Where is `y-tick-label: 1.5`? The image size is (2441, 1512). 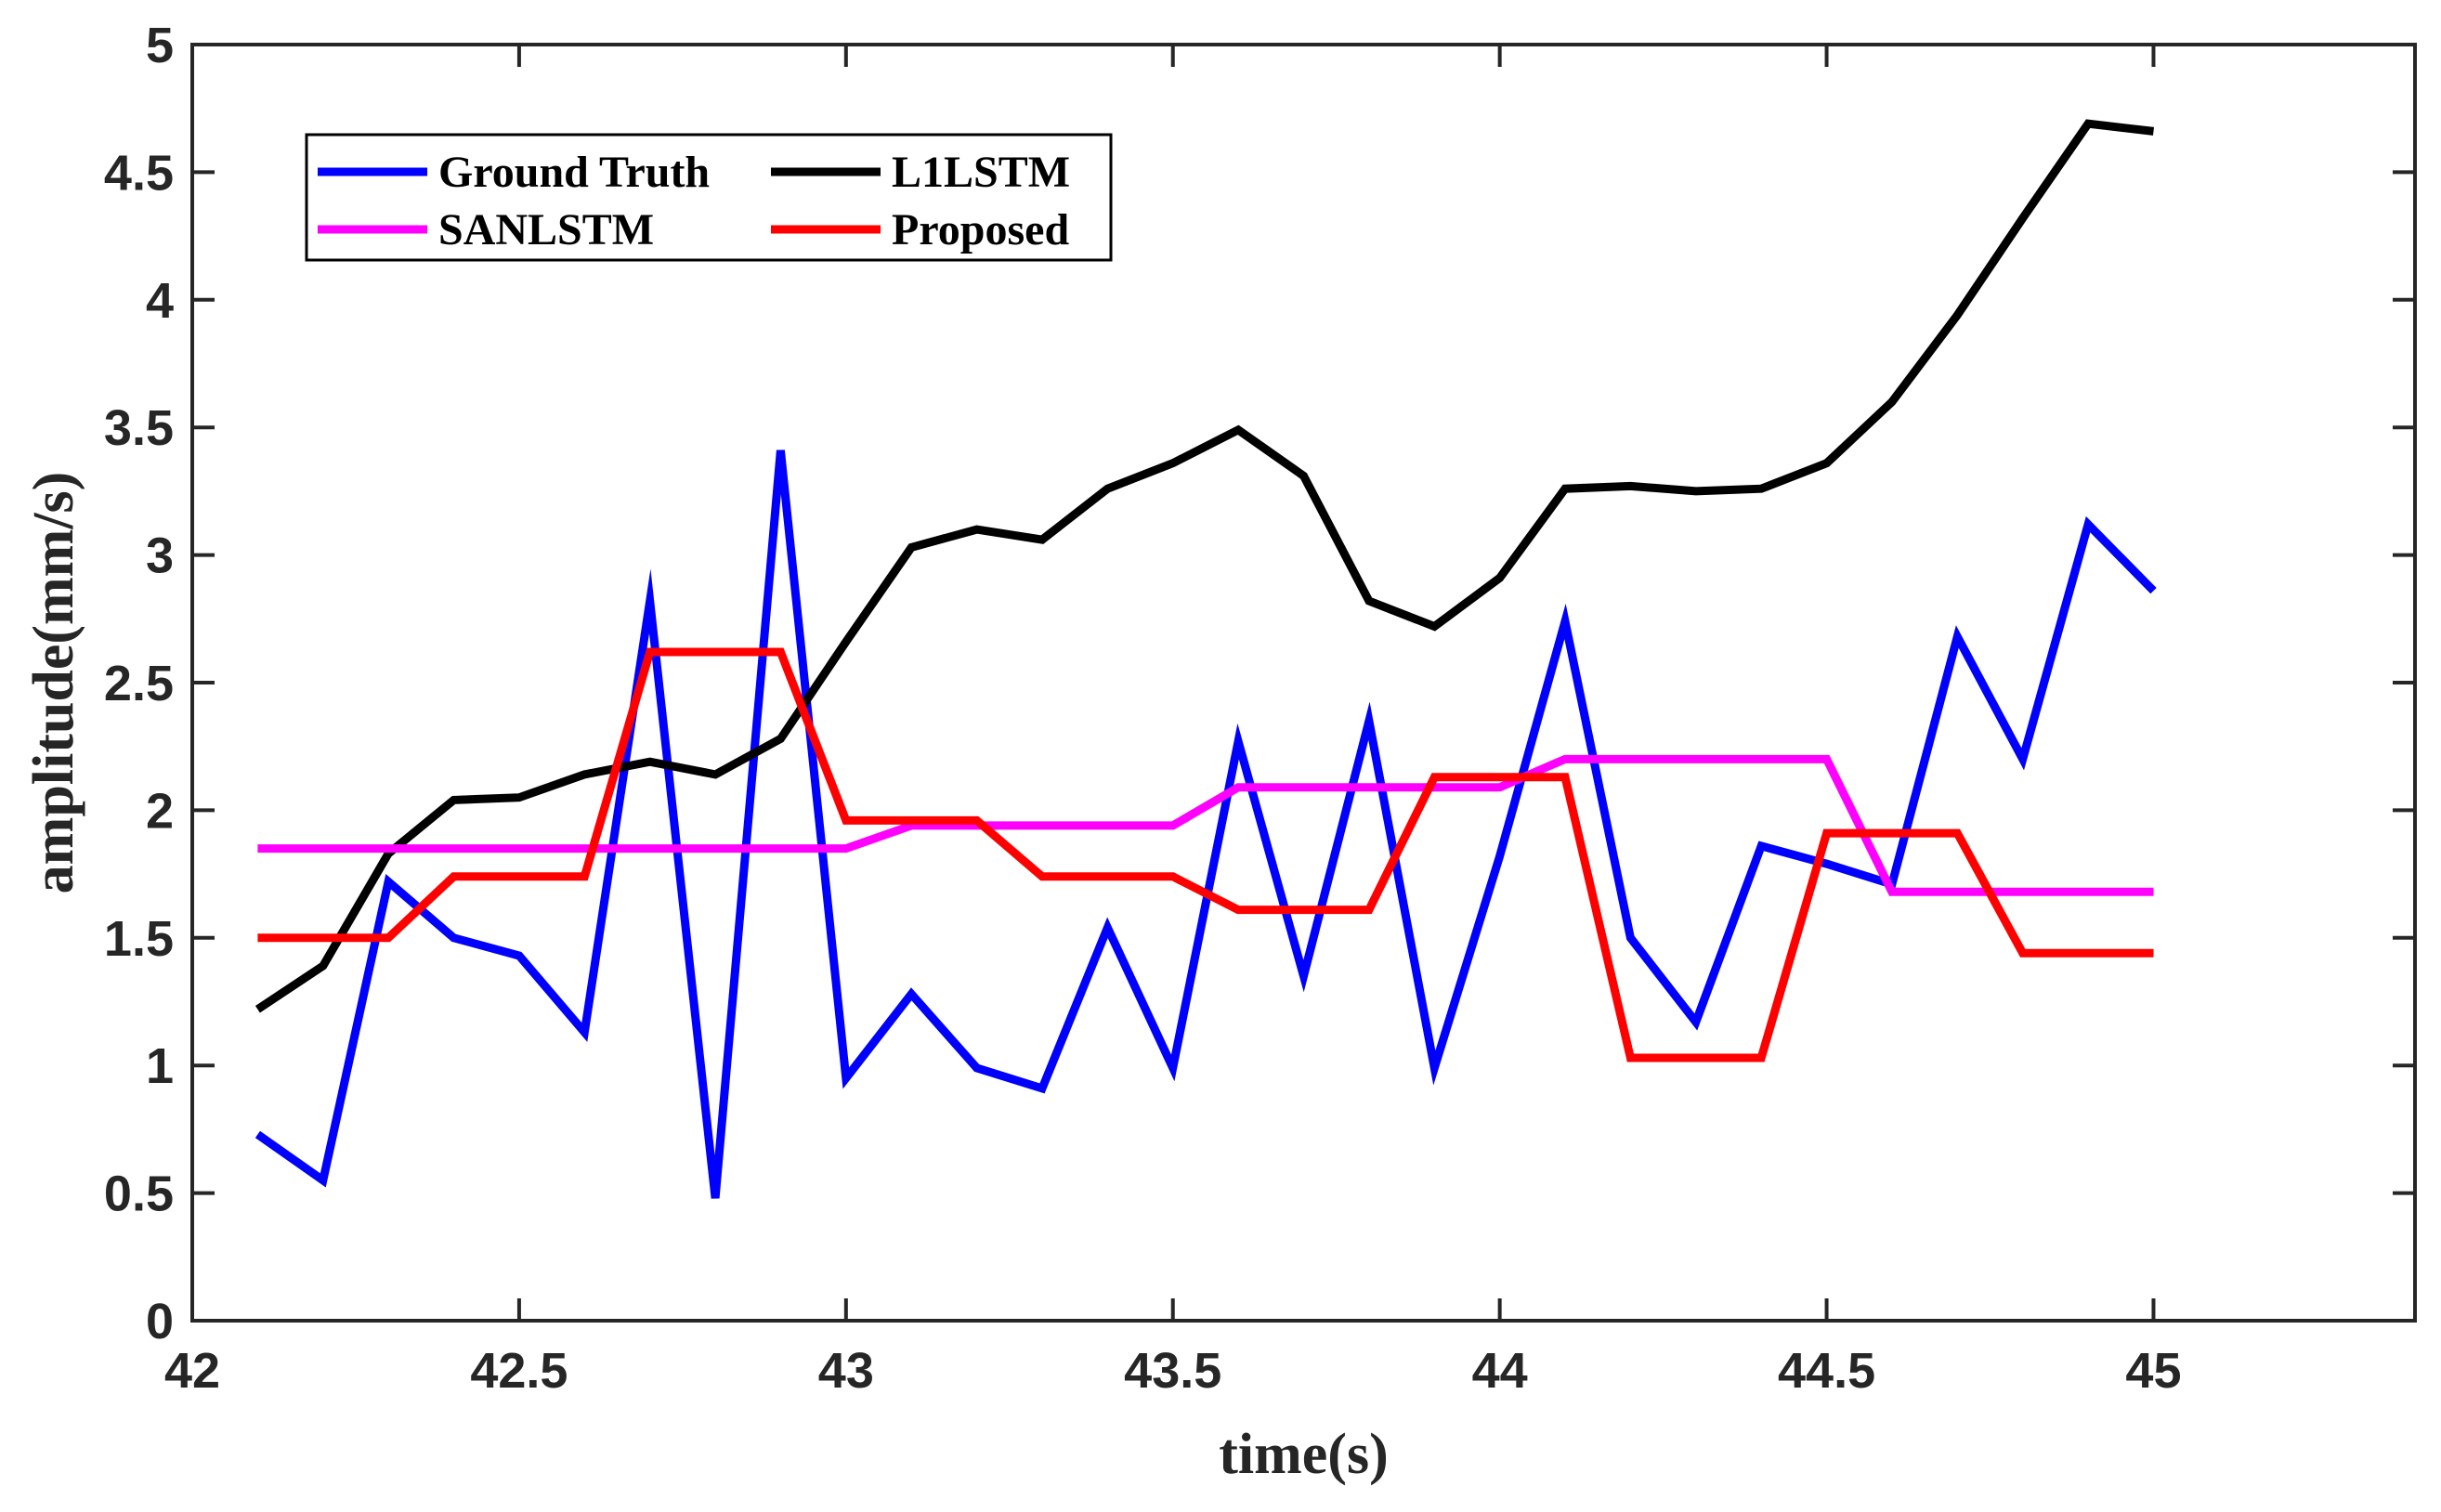 y-tick-label: 1.5 is located at coordinates (139, 939).